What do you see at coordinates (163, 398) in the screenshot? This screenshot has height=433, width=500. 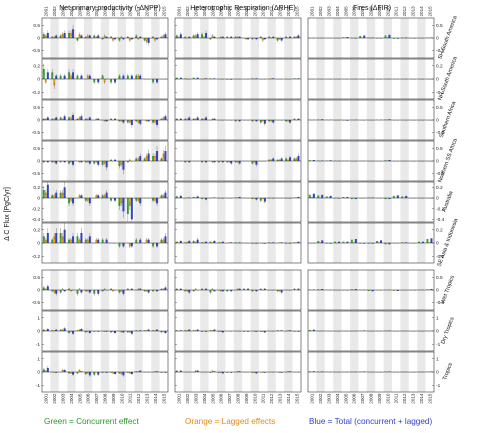 I see `x-tick-label: 2015` at bounding box center [163, 398].